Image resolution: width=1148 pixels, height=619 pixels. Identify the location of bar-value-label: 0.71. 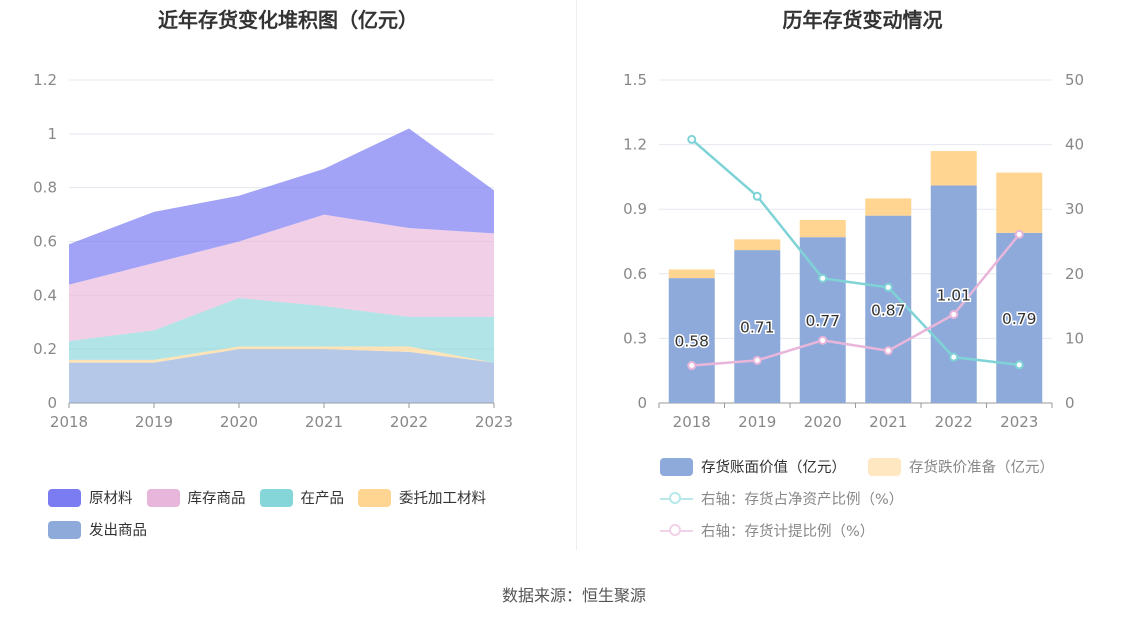
(757, 328).